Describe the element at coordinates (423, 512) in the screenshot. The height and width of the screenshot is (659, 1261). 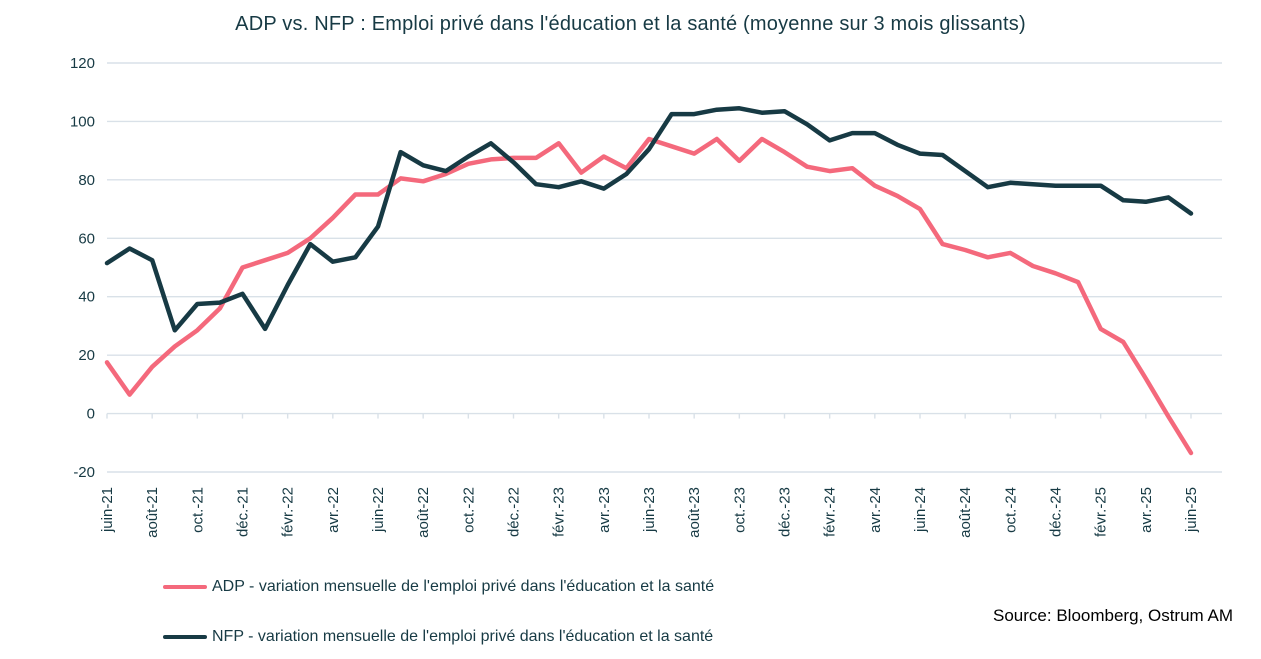
I see `x-tick-label: août-22` at that location.